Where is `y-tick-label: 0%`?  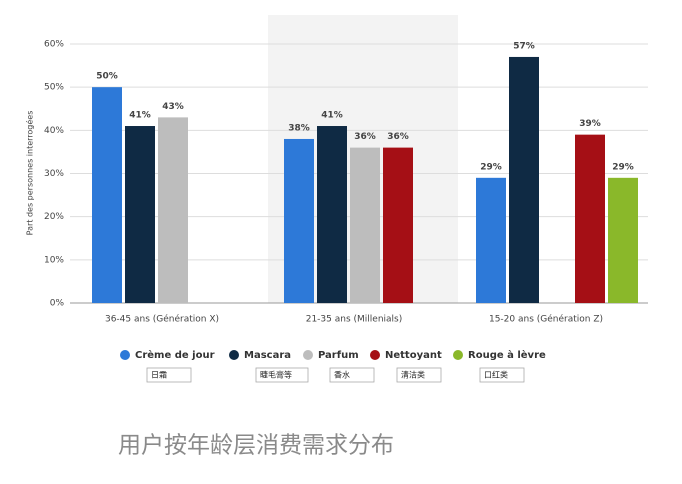 y-tick-label: 0% is located at coordinates (57, 304).